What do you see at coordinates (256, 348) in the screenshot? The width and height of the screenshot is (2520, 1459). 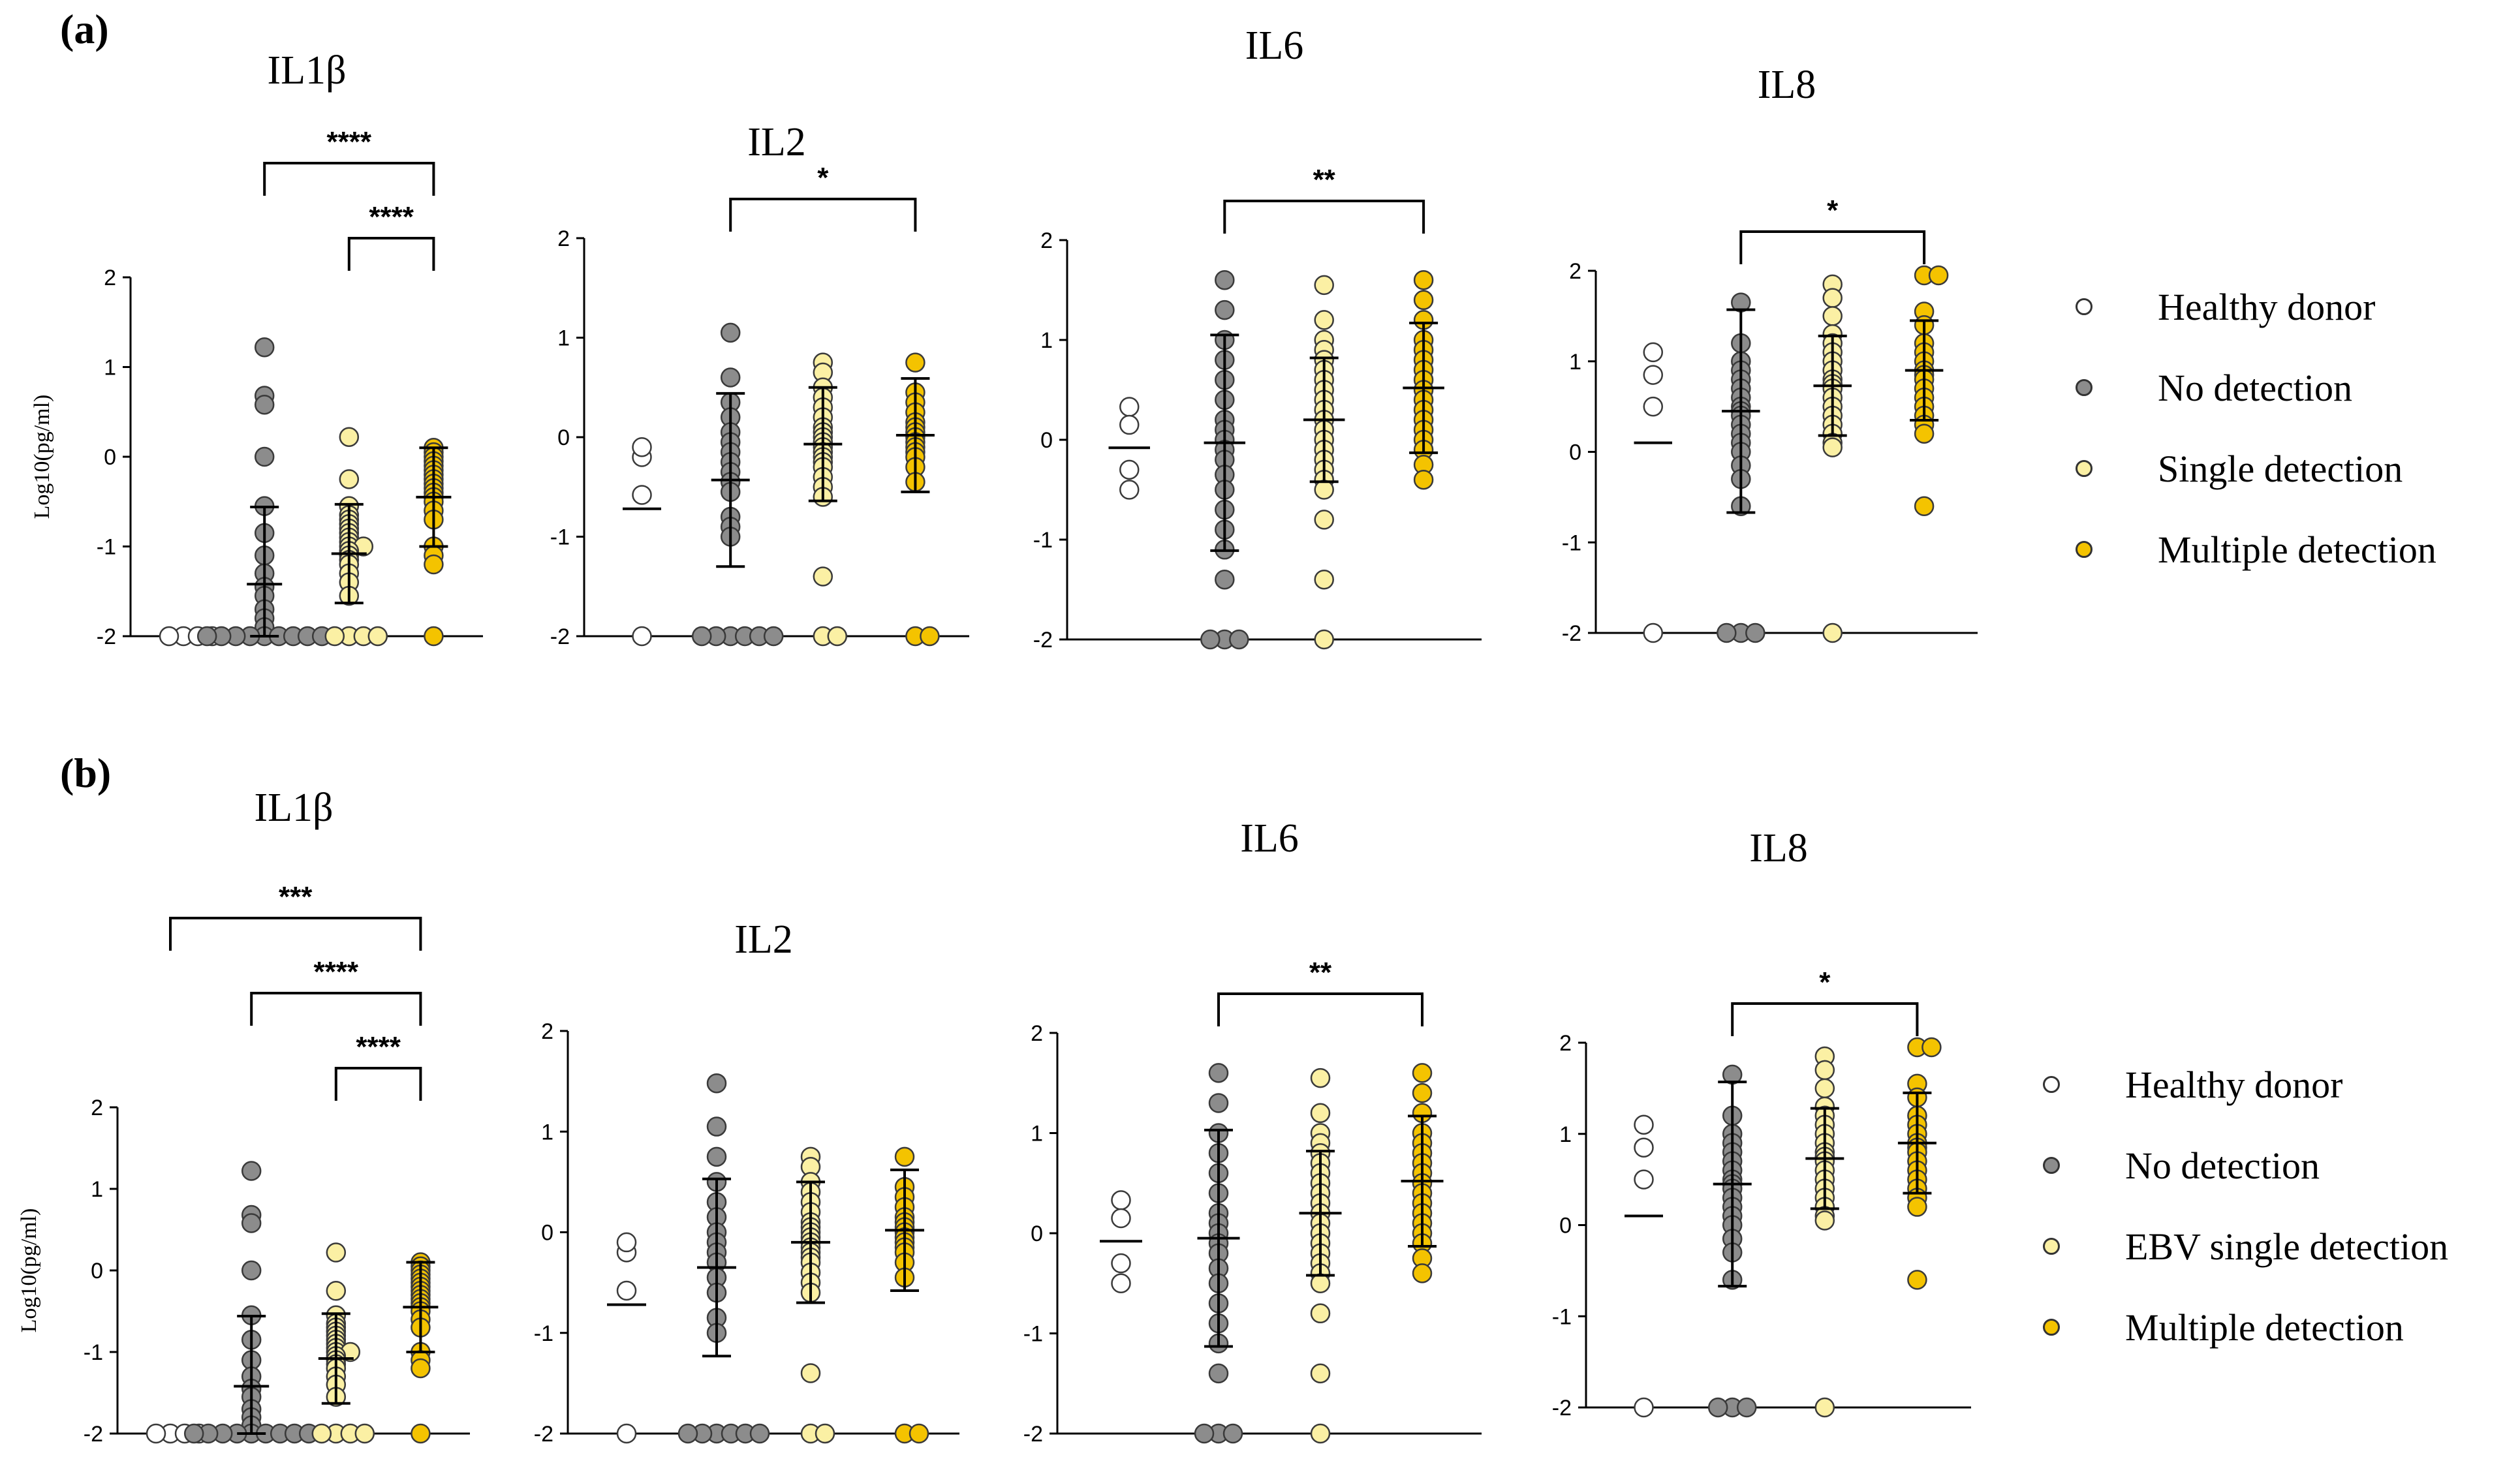 I see `chart-a-il1β: IL1β 2 1 0 -1 -2 Log10(pg/ml) **** ****` at bounding box center [256, 348].